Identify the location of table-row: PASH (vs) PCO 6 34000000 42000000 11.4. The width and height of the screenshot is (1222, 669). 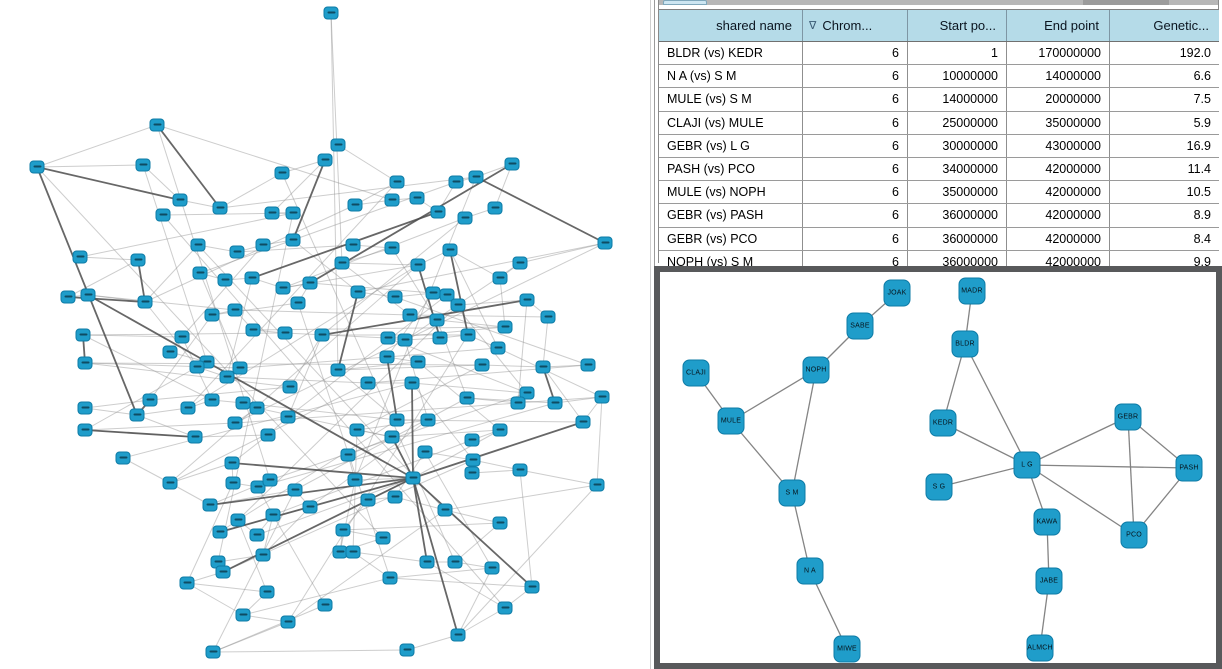
(939, 169).